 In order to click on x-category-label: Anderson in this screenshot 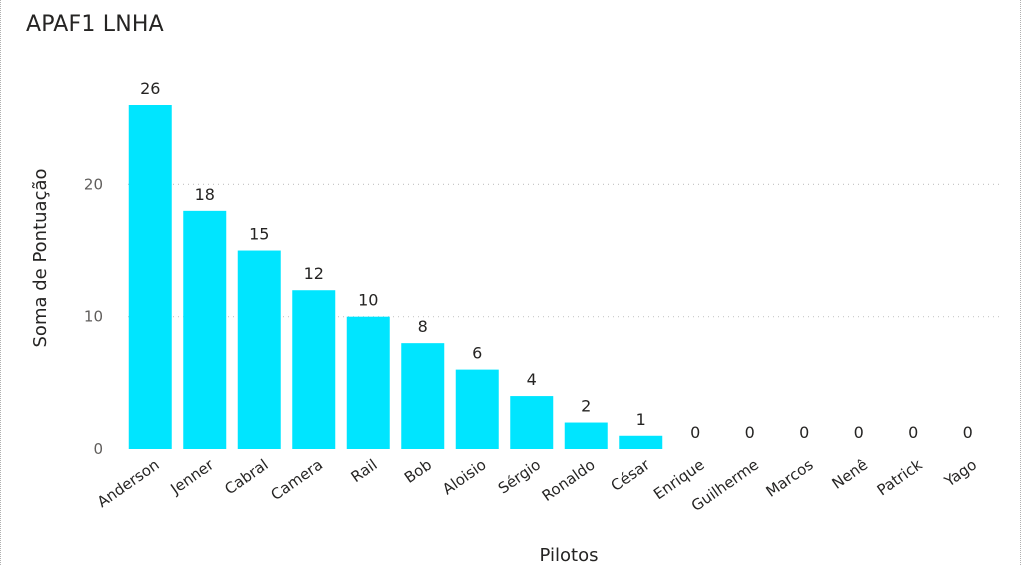, I will do `click(128, 484)`.